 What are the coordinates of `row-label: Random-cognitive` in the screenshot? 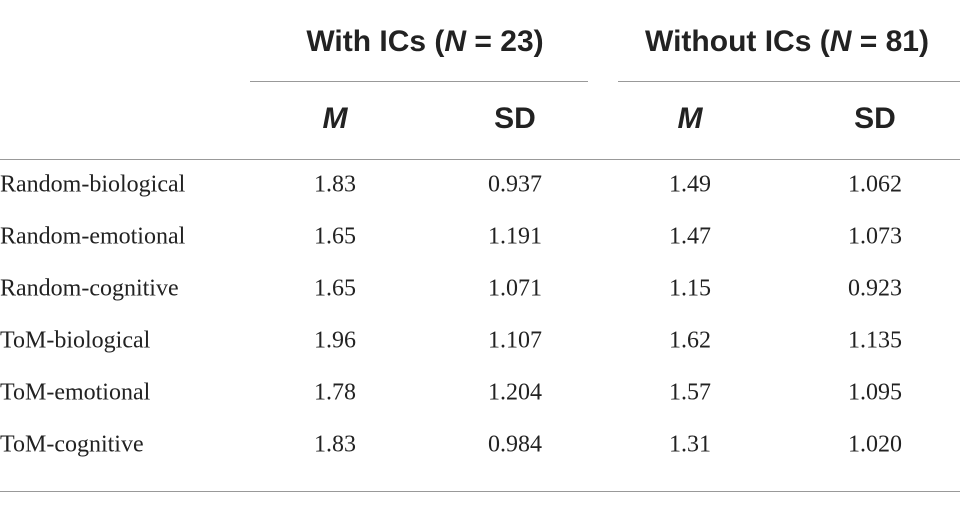 It's located at (89, 288).